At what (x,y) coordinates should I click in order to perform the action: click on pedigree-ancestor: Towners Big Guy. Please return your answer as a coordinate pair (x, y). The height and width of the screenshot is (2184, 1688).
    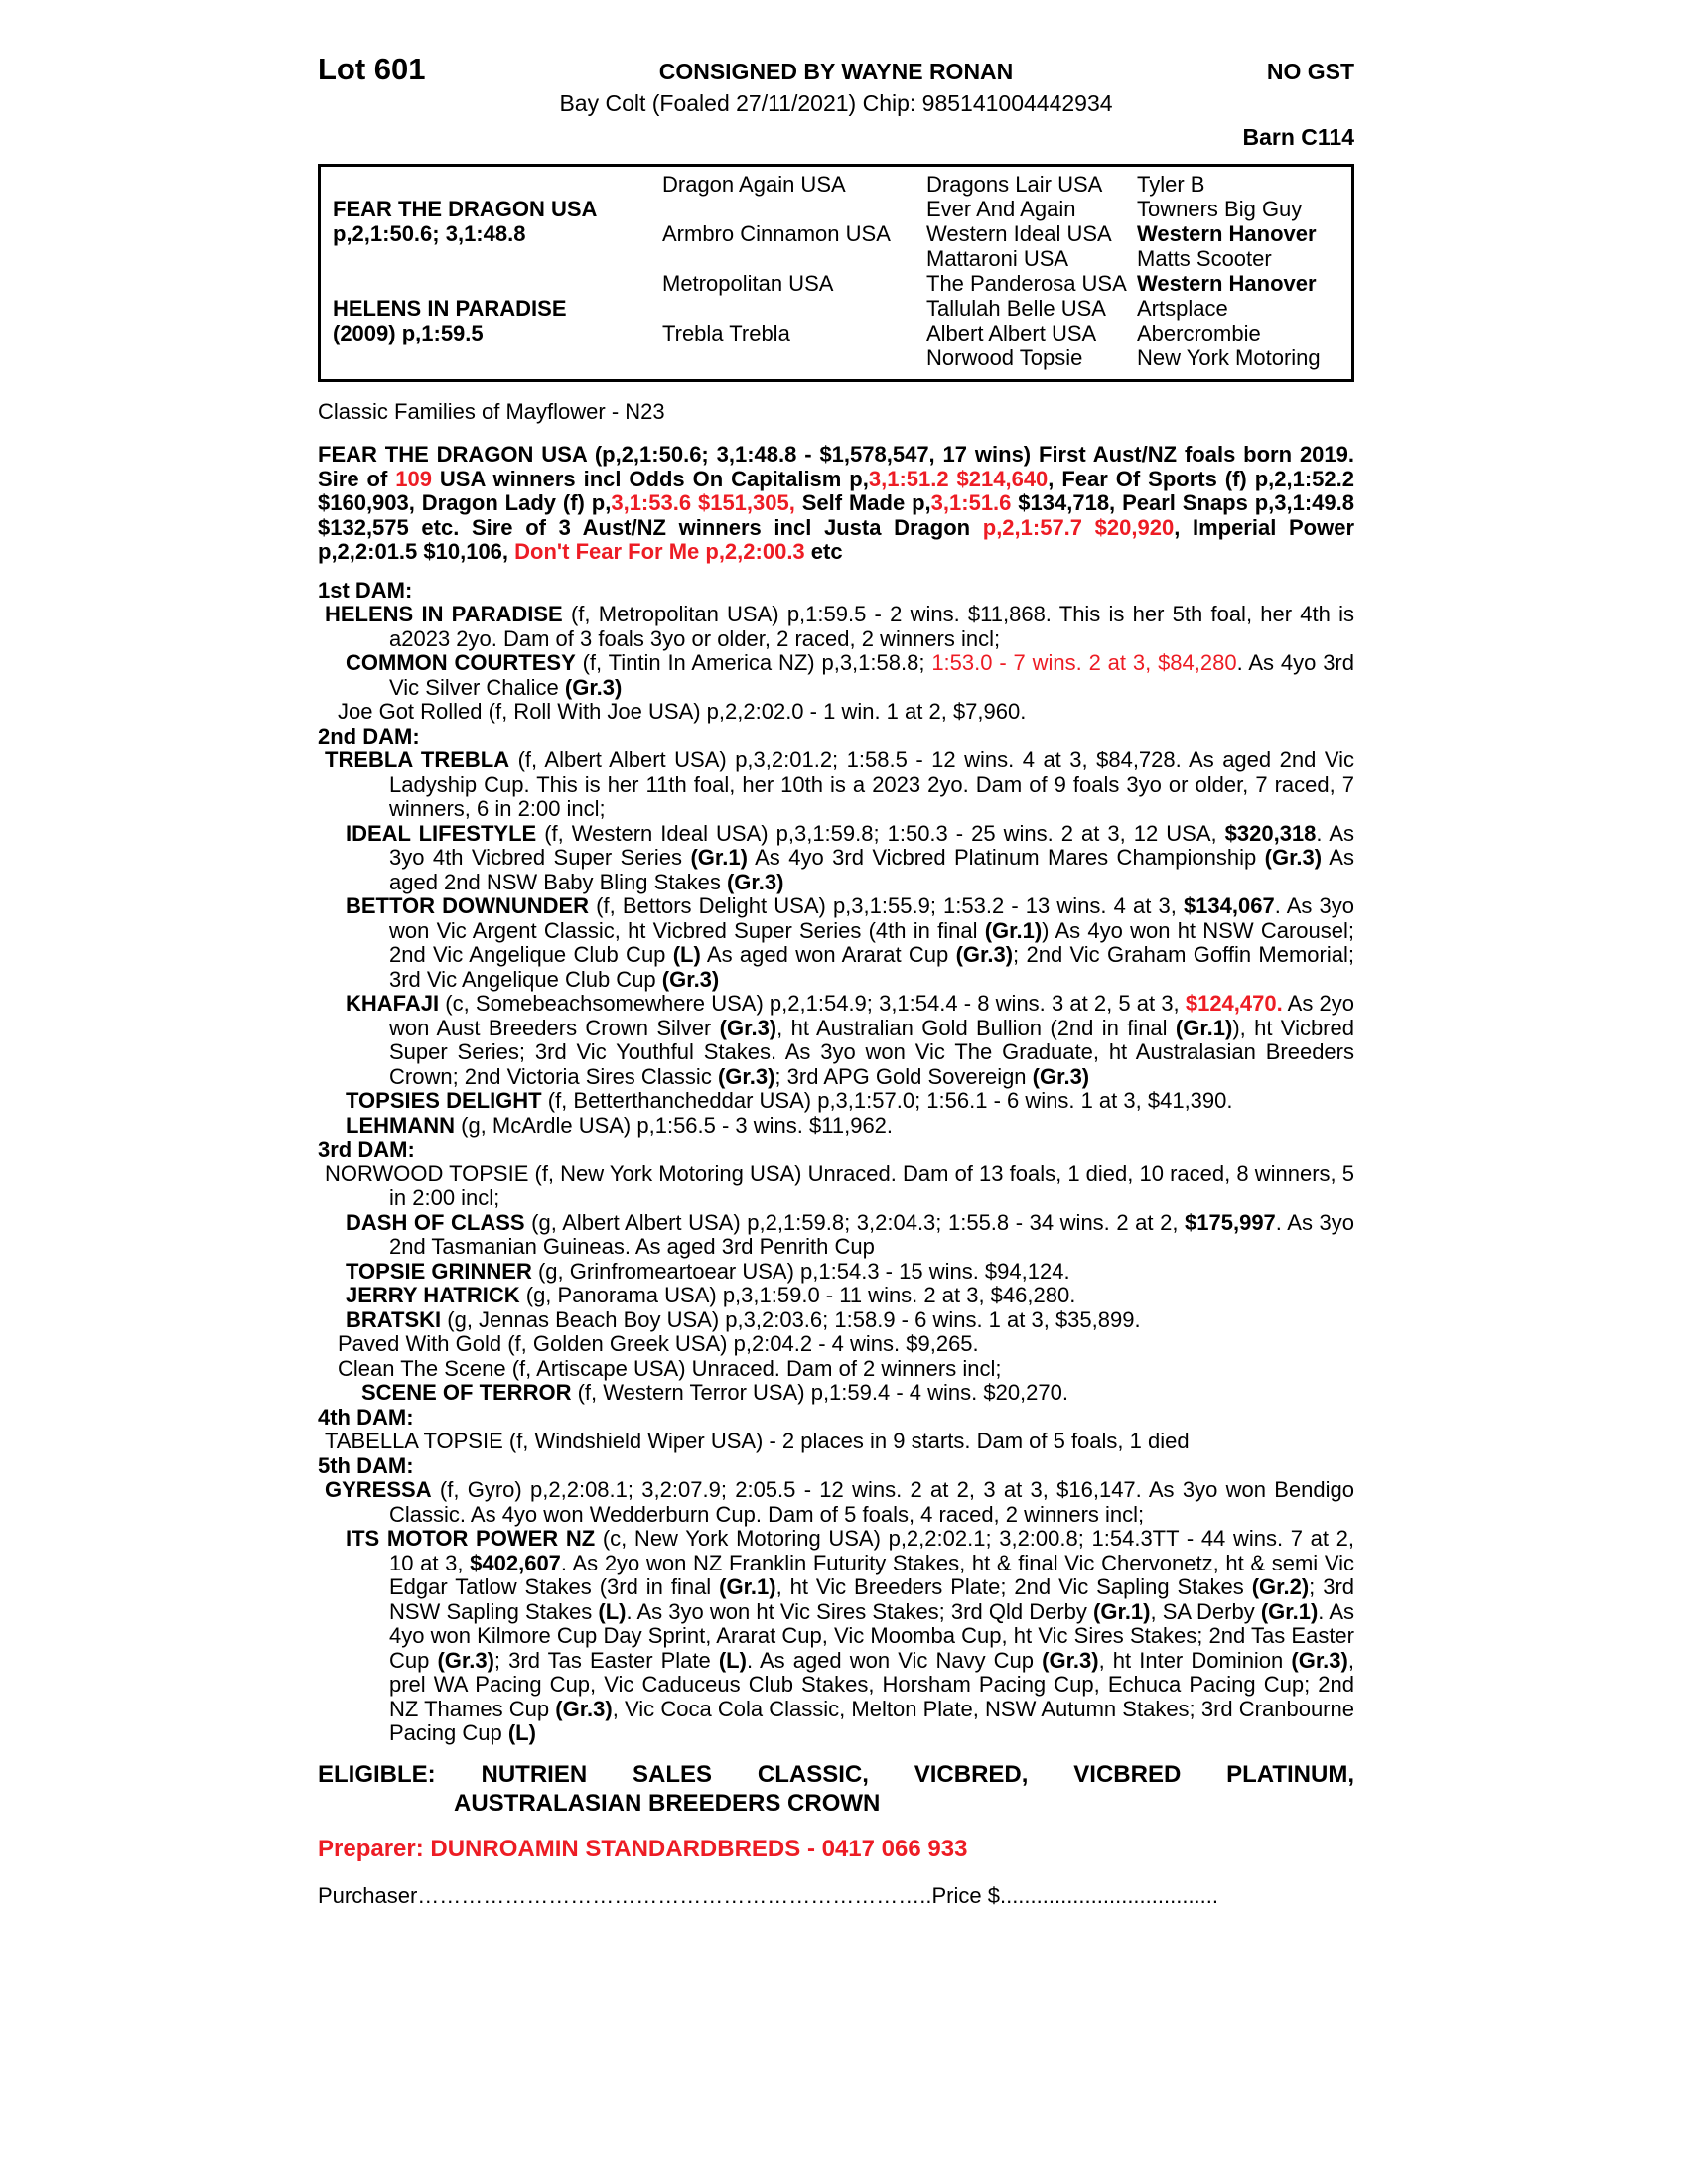
    Looking at the image, I should click on (1220, 209).